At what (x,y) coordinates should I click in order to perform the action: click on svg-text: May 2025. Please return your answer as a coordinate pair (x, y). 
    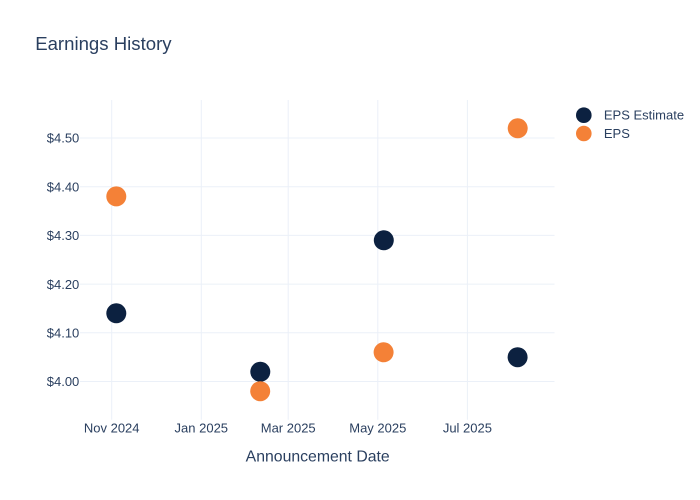
    Looking at the image, I should click on (377, 428).